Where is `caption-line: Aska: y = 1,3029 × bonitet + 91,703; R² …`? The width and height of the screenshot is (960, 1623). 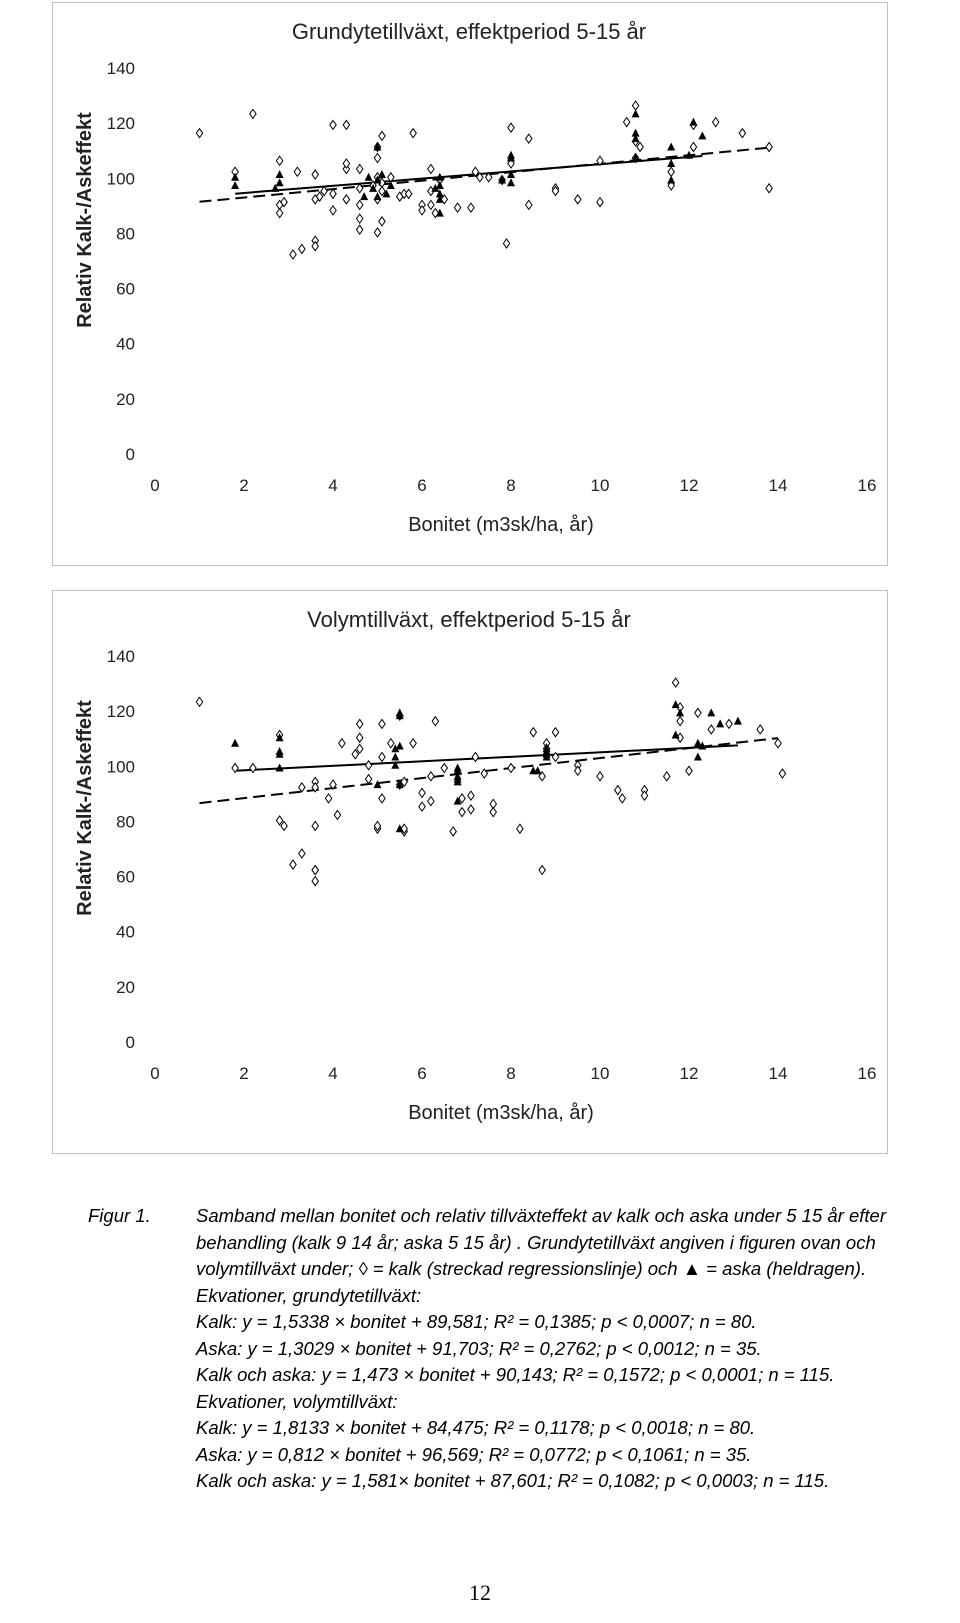 caption-line: Aska: y = 1,3029 × bonitet + 91,703; R² … is located at coordinates (479, 1348).